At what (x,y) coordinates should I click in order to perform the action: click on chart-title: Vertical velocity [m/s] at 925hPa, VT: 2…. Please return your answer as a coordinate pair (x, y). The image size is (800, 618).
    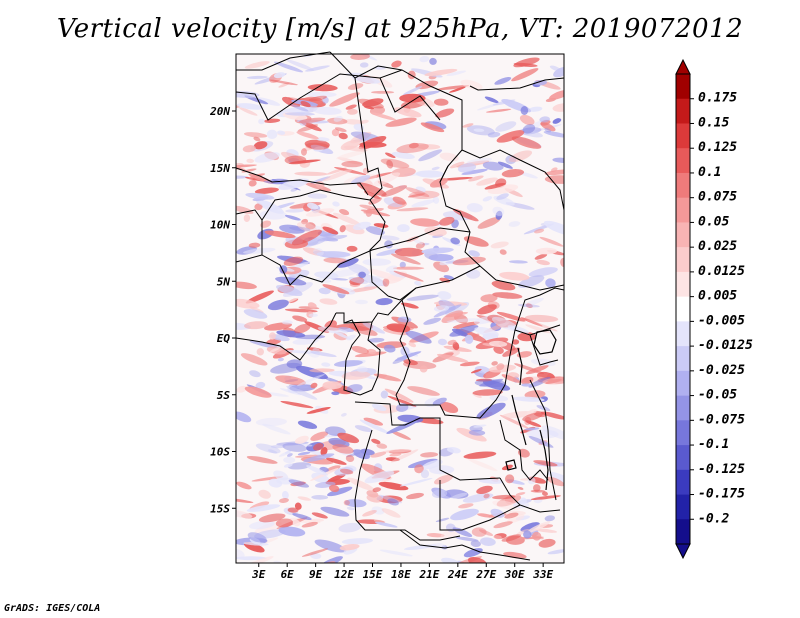
    Looking at the image, I should click on (400, 29).